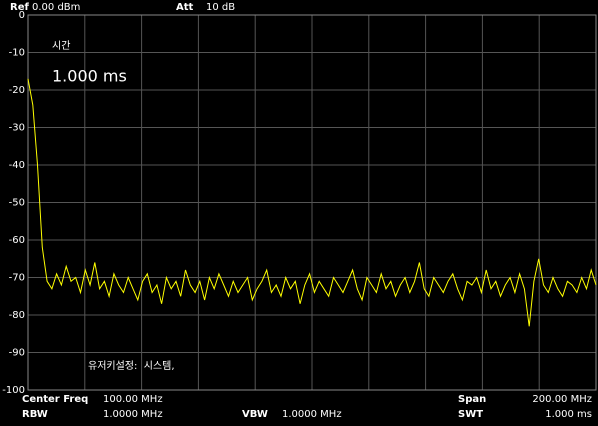 The image size is (598, 426). Describe the element at coordinates (13, 390) in the screenshot. I see `y-tick-label: -100` at that location.